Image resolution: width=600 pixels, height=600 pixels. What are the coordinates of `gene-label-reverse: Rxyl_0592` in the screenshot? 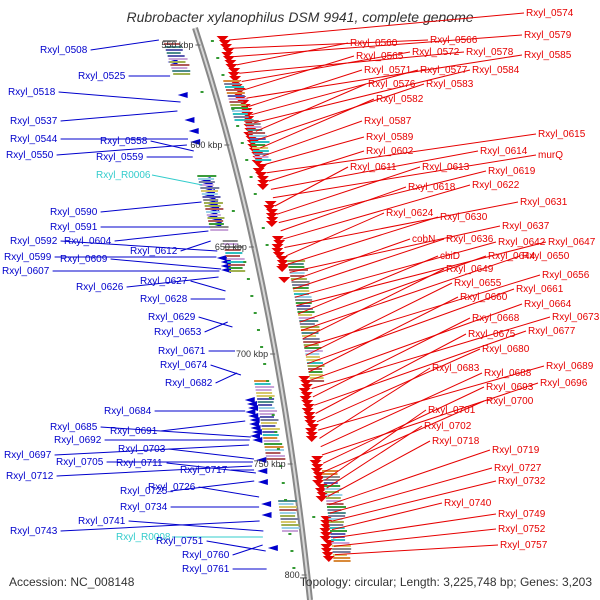 It's located at (34, 241).